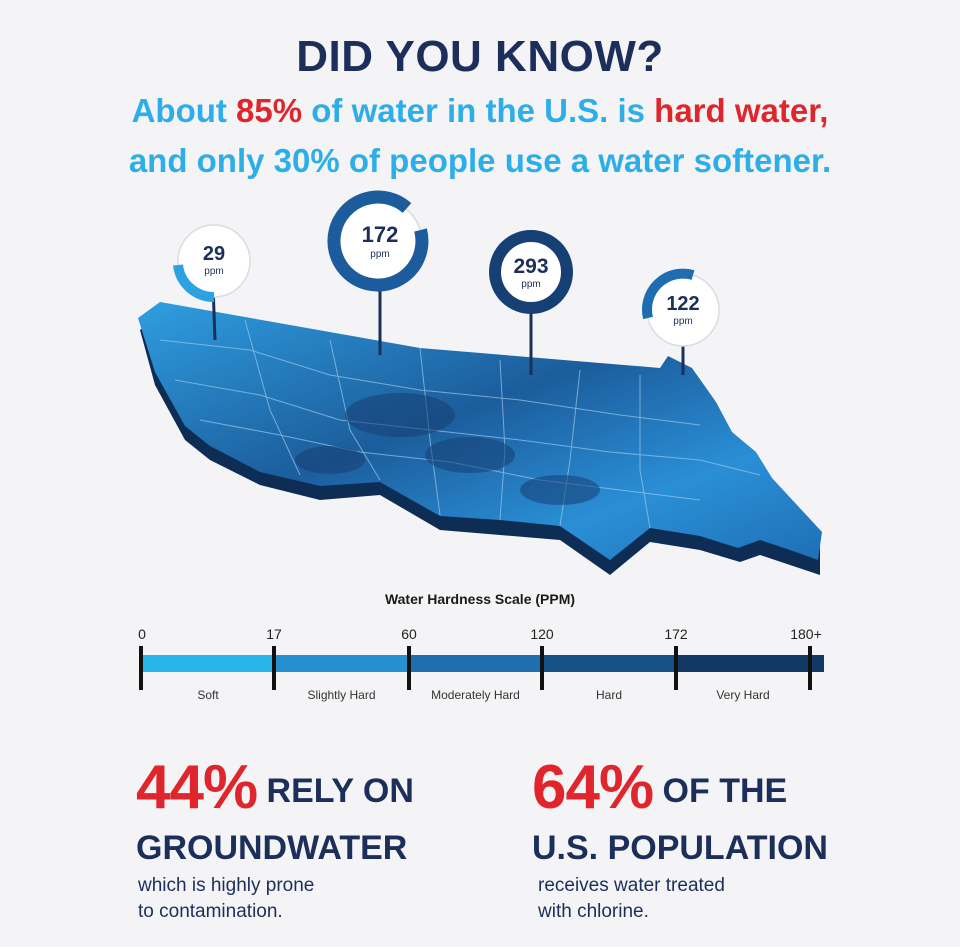 The height and width of the screenshot is (947, 960). Describe the element at coordinates (341, 663) in the screenshot. I see `scale-segment-slightly-hard` at that location.